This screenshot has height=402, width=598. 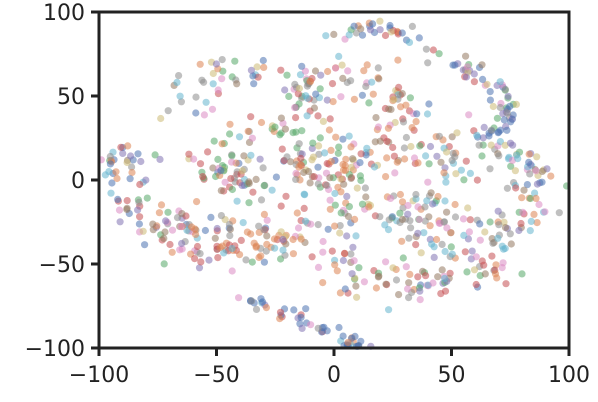 I want to click on y-tick-label: −100, so click(x=55, y=349).